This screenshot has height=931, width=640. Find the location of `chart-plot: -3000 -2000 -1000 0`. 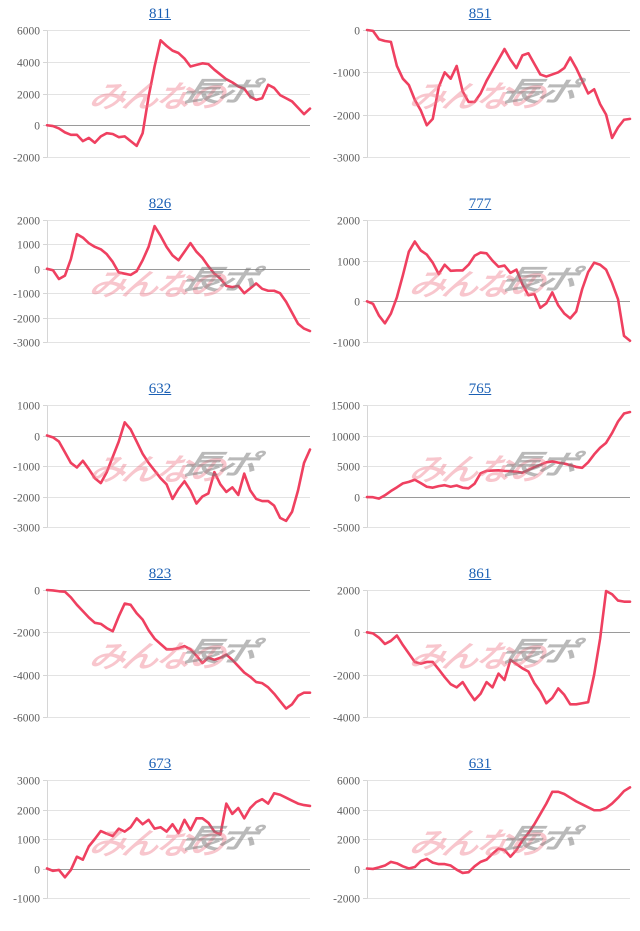

chart-plot: -3000 -2000 -1000 0 is located at coordinates (482, 95).